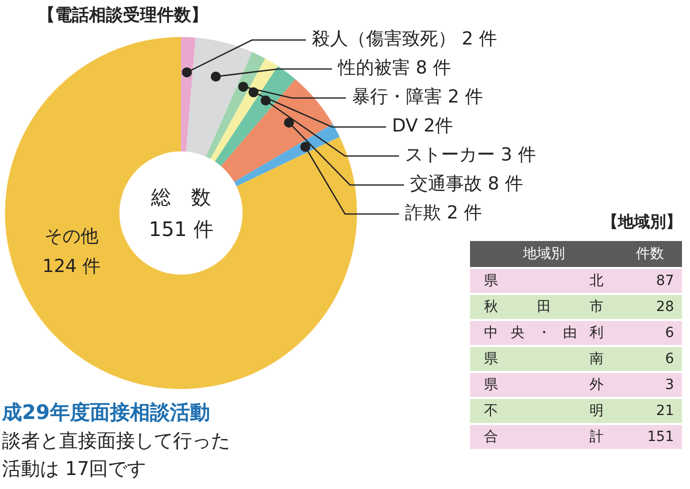 The image size is (690, 489). What do you see at coordinates (544, 411) in the screenshot?
I see `category-label: 不明` at bounding box center [544, 411].